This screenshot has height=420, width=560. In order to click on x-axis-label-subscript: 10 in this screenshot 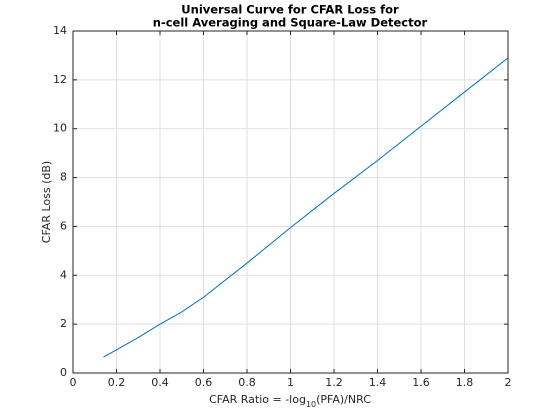, I will do `click(311, 404)`.